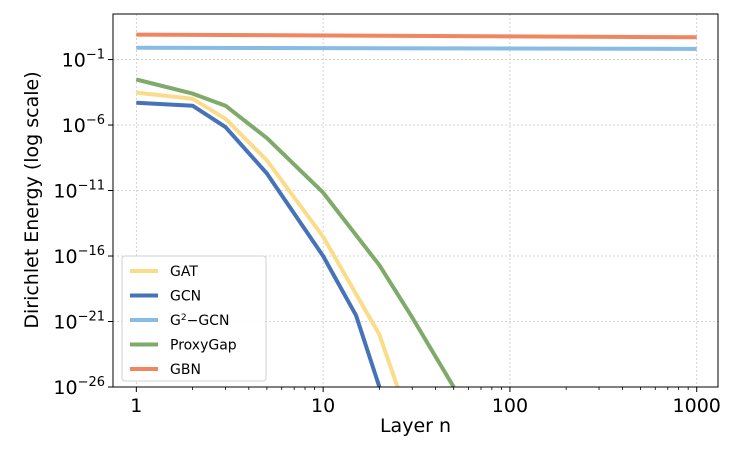  What do you see at coordinates (83, 125) in the screenshot?
I see `y-tick-label: 10⁻⁶` at bounding box center [83, 125].